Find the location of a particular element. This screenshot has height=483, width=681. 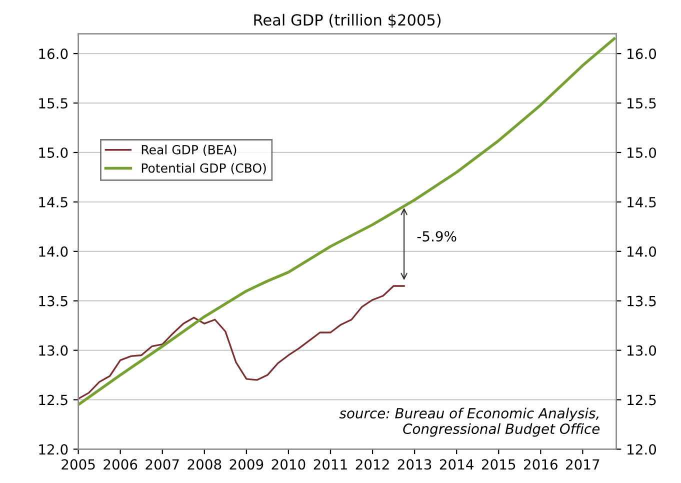

y-tick-label: 12.0 is located at coordinates (53, 449).